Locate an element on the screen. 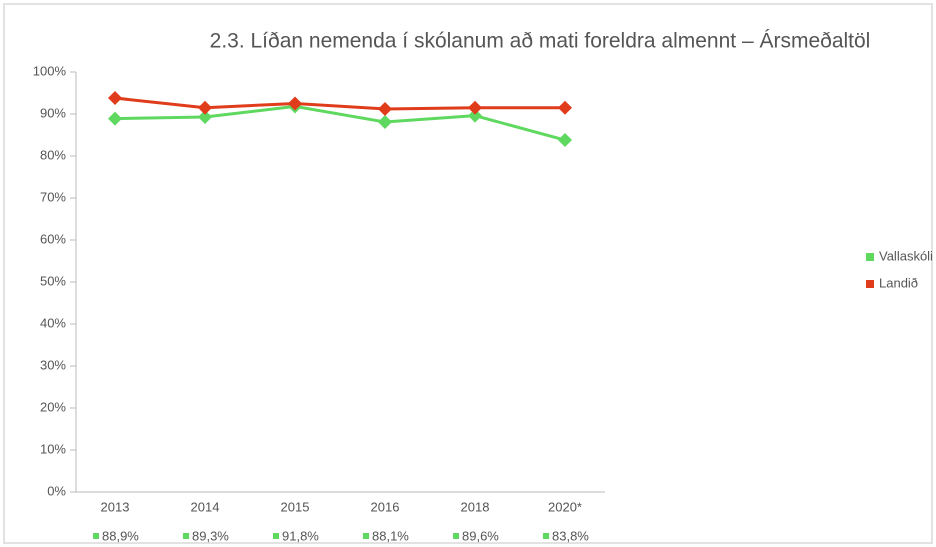 The height and width of the screenshot is (547, 936). value-label: 89,6% is located at coordinates (480, 535).